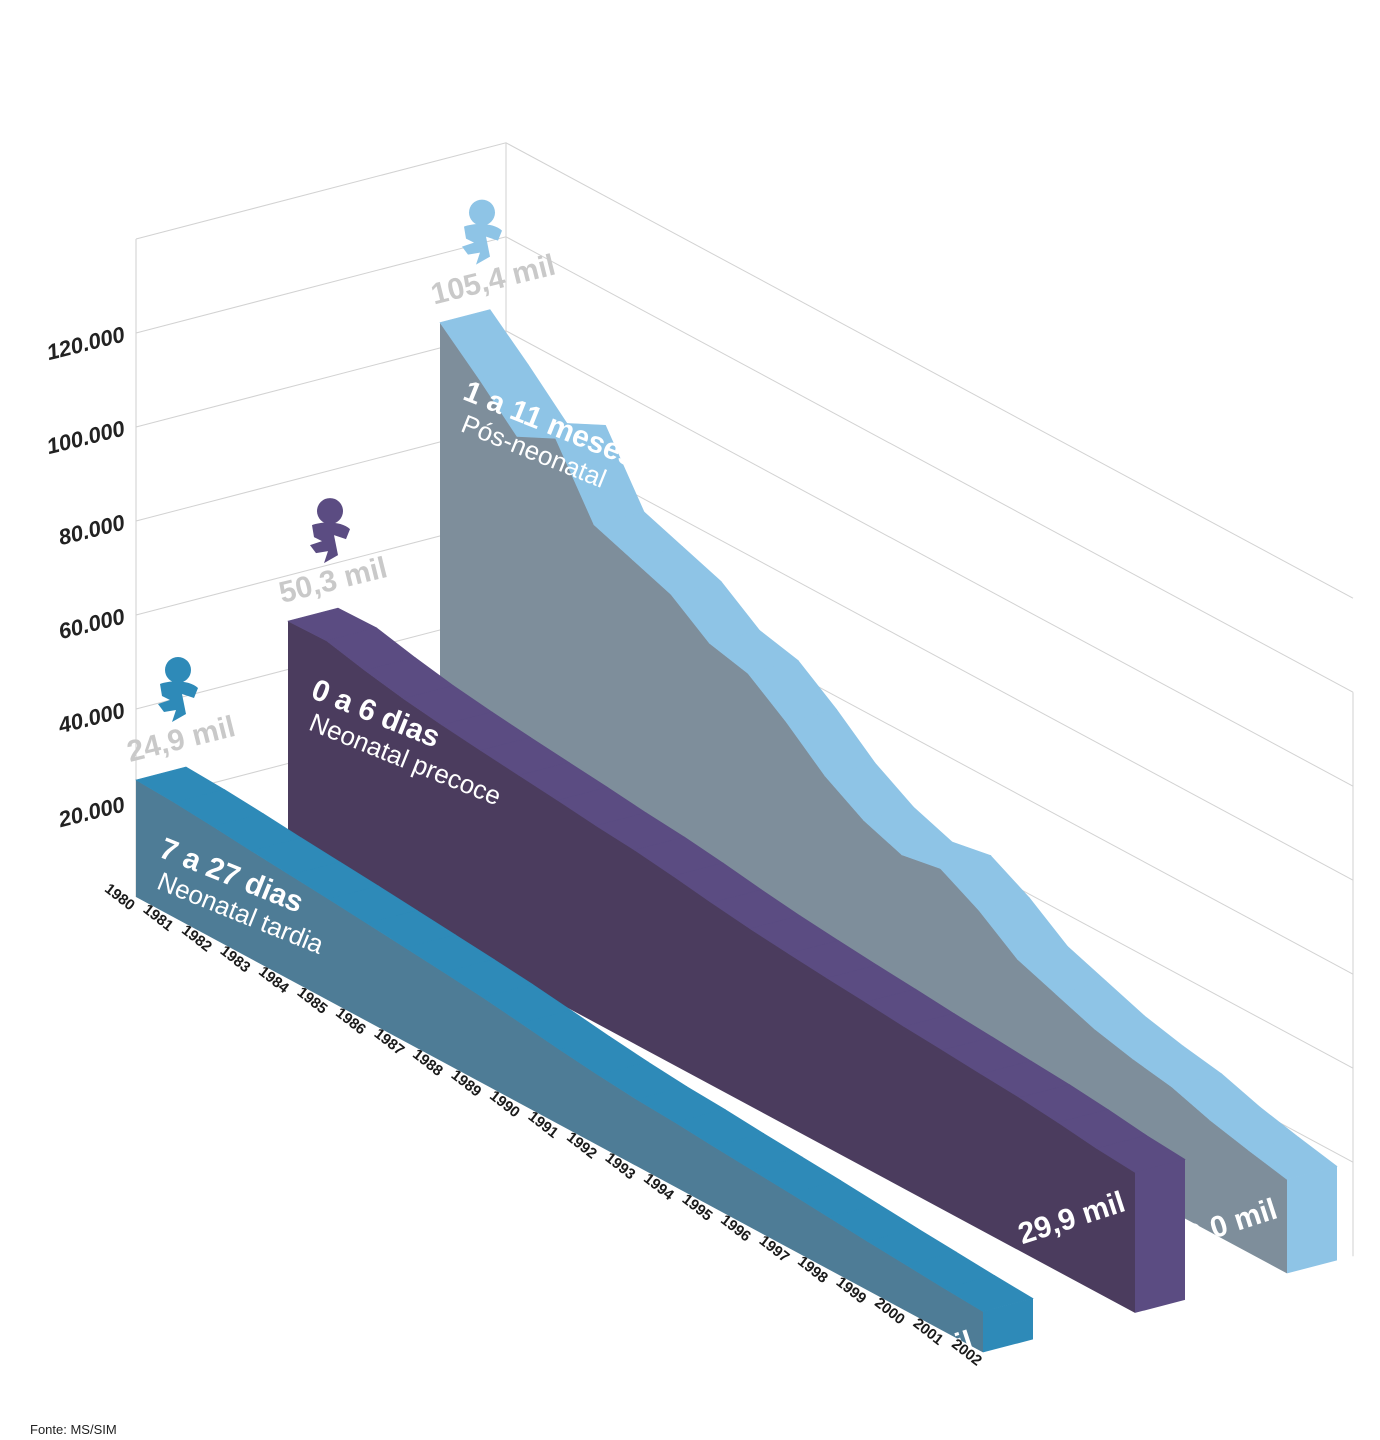  What do you see at coordinates (92, 623) in the screenshot?
I see `y-tick-label: 60.000` at bounding box center [92, 623].